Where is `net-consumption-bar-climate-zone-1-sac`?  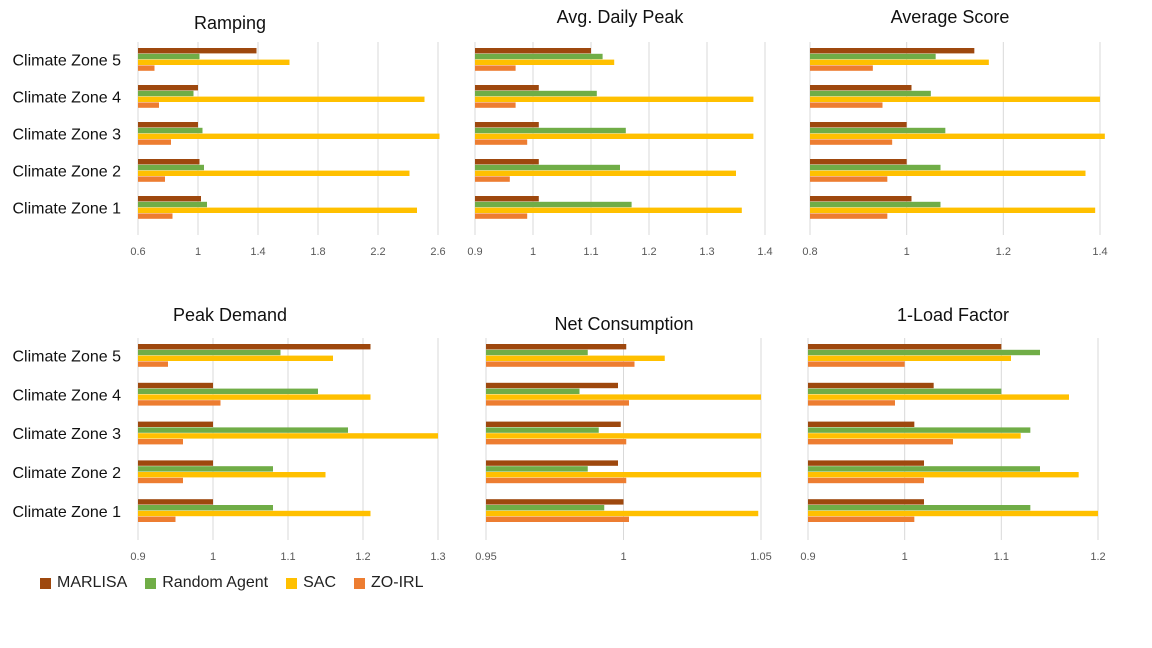
net-consumption-bar-climate-zone-1-sac is located at coordinates (622, 513).